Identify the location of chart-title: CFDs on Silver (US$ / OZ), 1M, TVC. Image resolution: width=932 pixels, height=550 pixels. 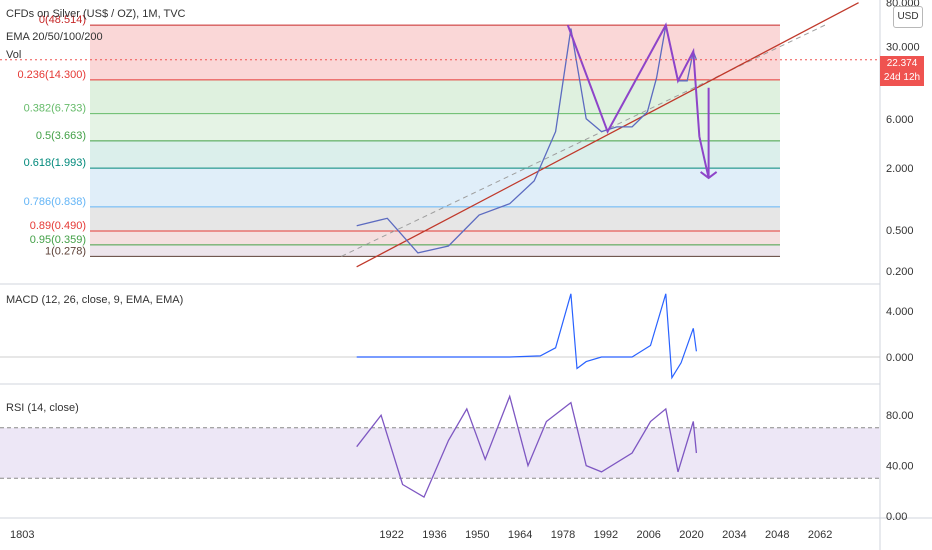
(96, 14).